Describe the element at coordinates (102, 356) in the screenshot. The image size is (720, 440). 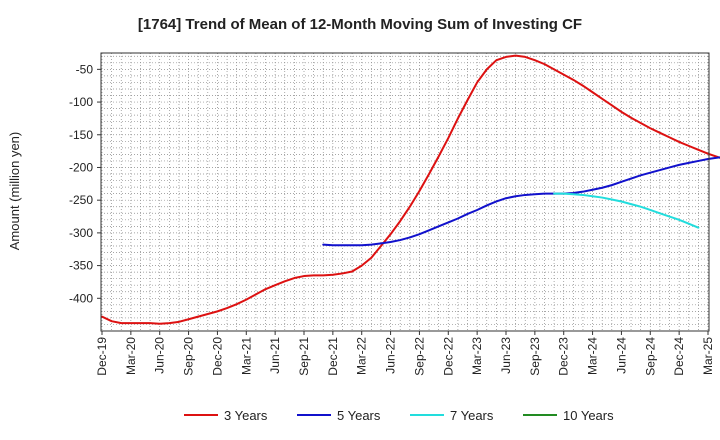
I see `x-tick-label: Dec-19` at that location.